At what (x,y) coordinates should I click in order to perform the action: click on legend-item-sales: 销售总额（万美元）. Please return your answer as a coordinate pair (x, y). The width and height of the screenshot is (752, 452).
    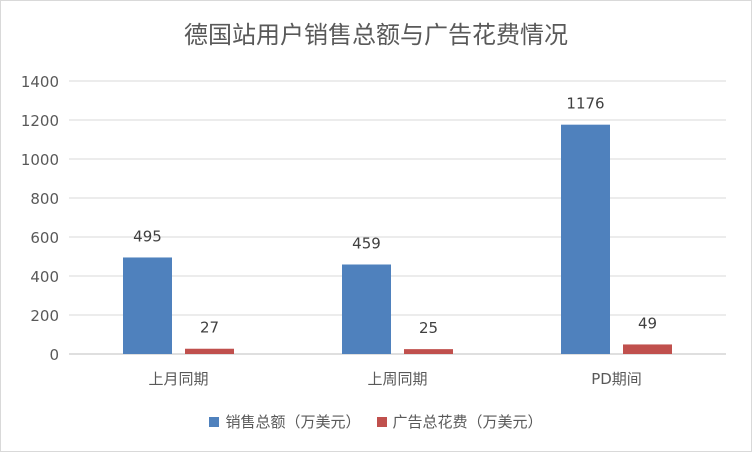
    Looking at the image, I should click on (285, 421).